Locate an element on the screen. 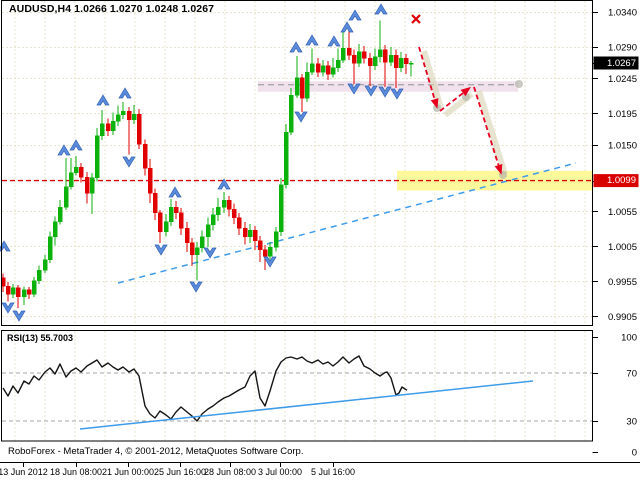  svg-text: 0 is located at coordinates (634, 453).